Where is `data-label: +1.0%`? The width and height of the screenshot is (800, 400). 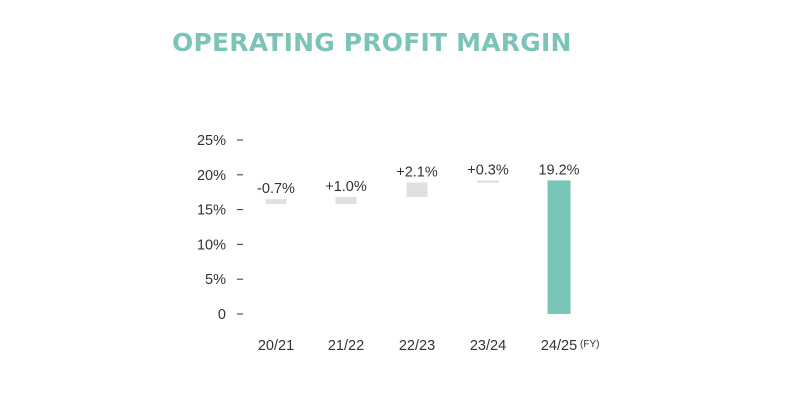 data-label: +1.0% is located at coordinates (346, 187).